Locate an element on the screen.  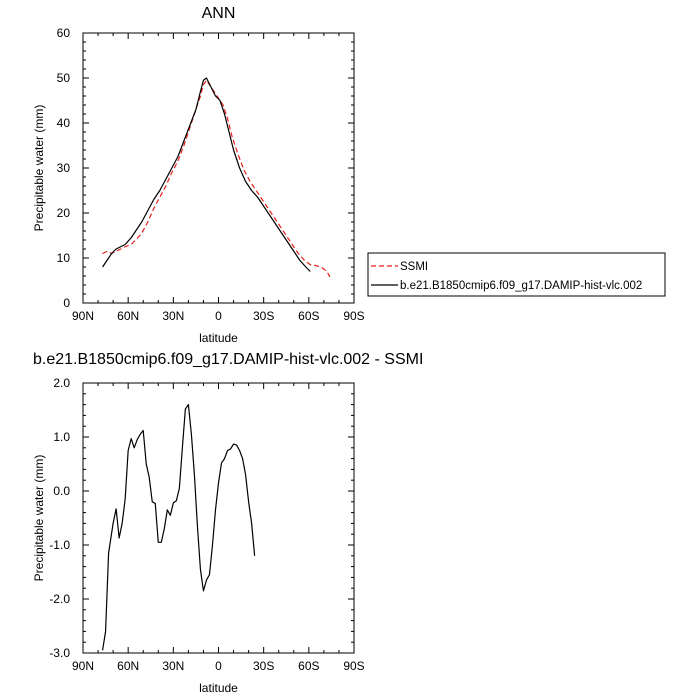
y-tick-label-20: 20 is located at coordinates (64, 213).